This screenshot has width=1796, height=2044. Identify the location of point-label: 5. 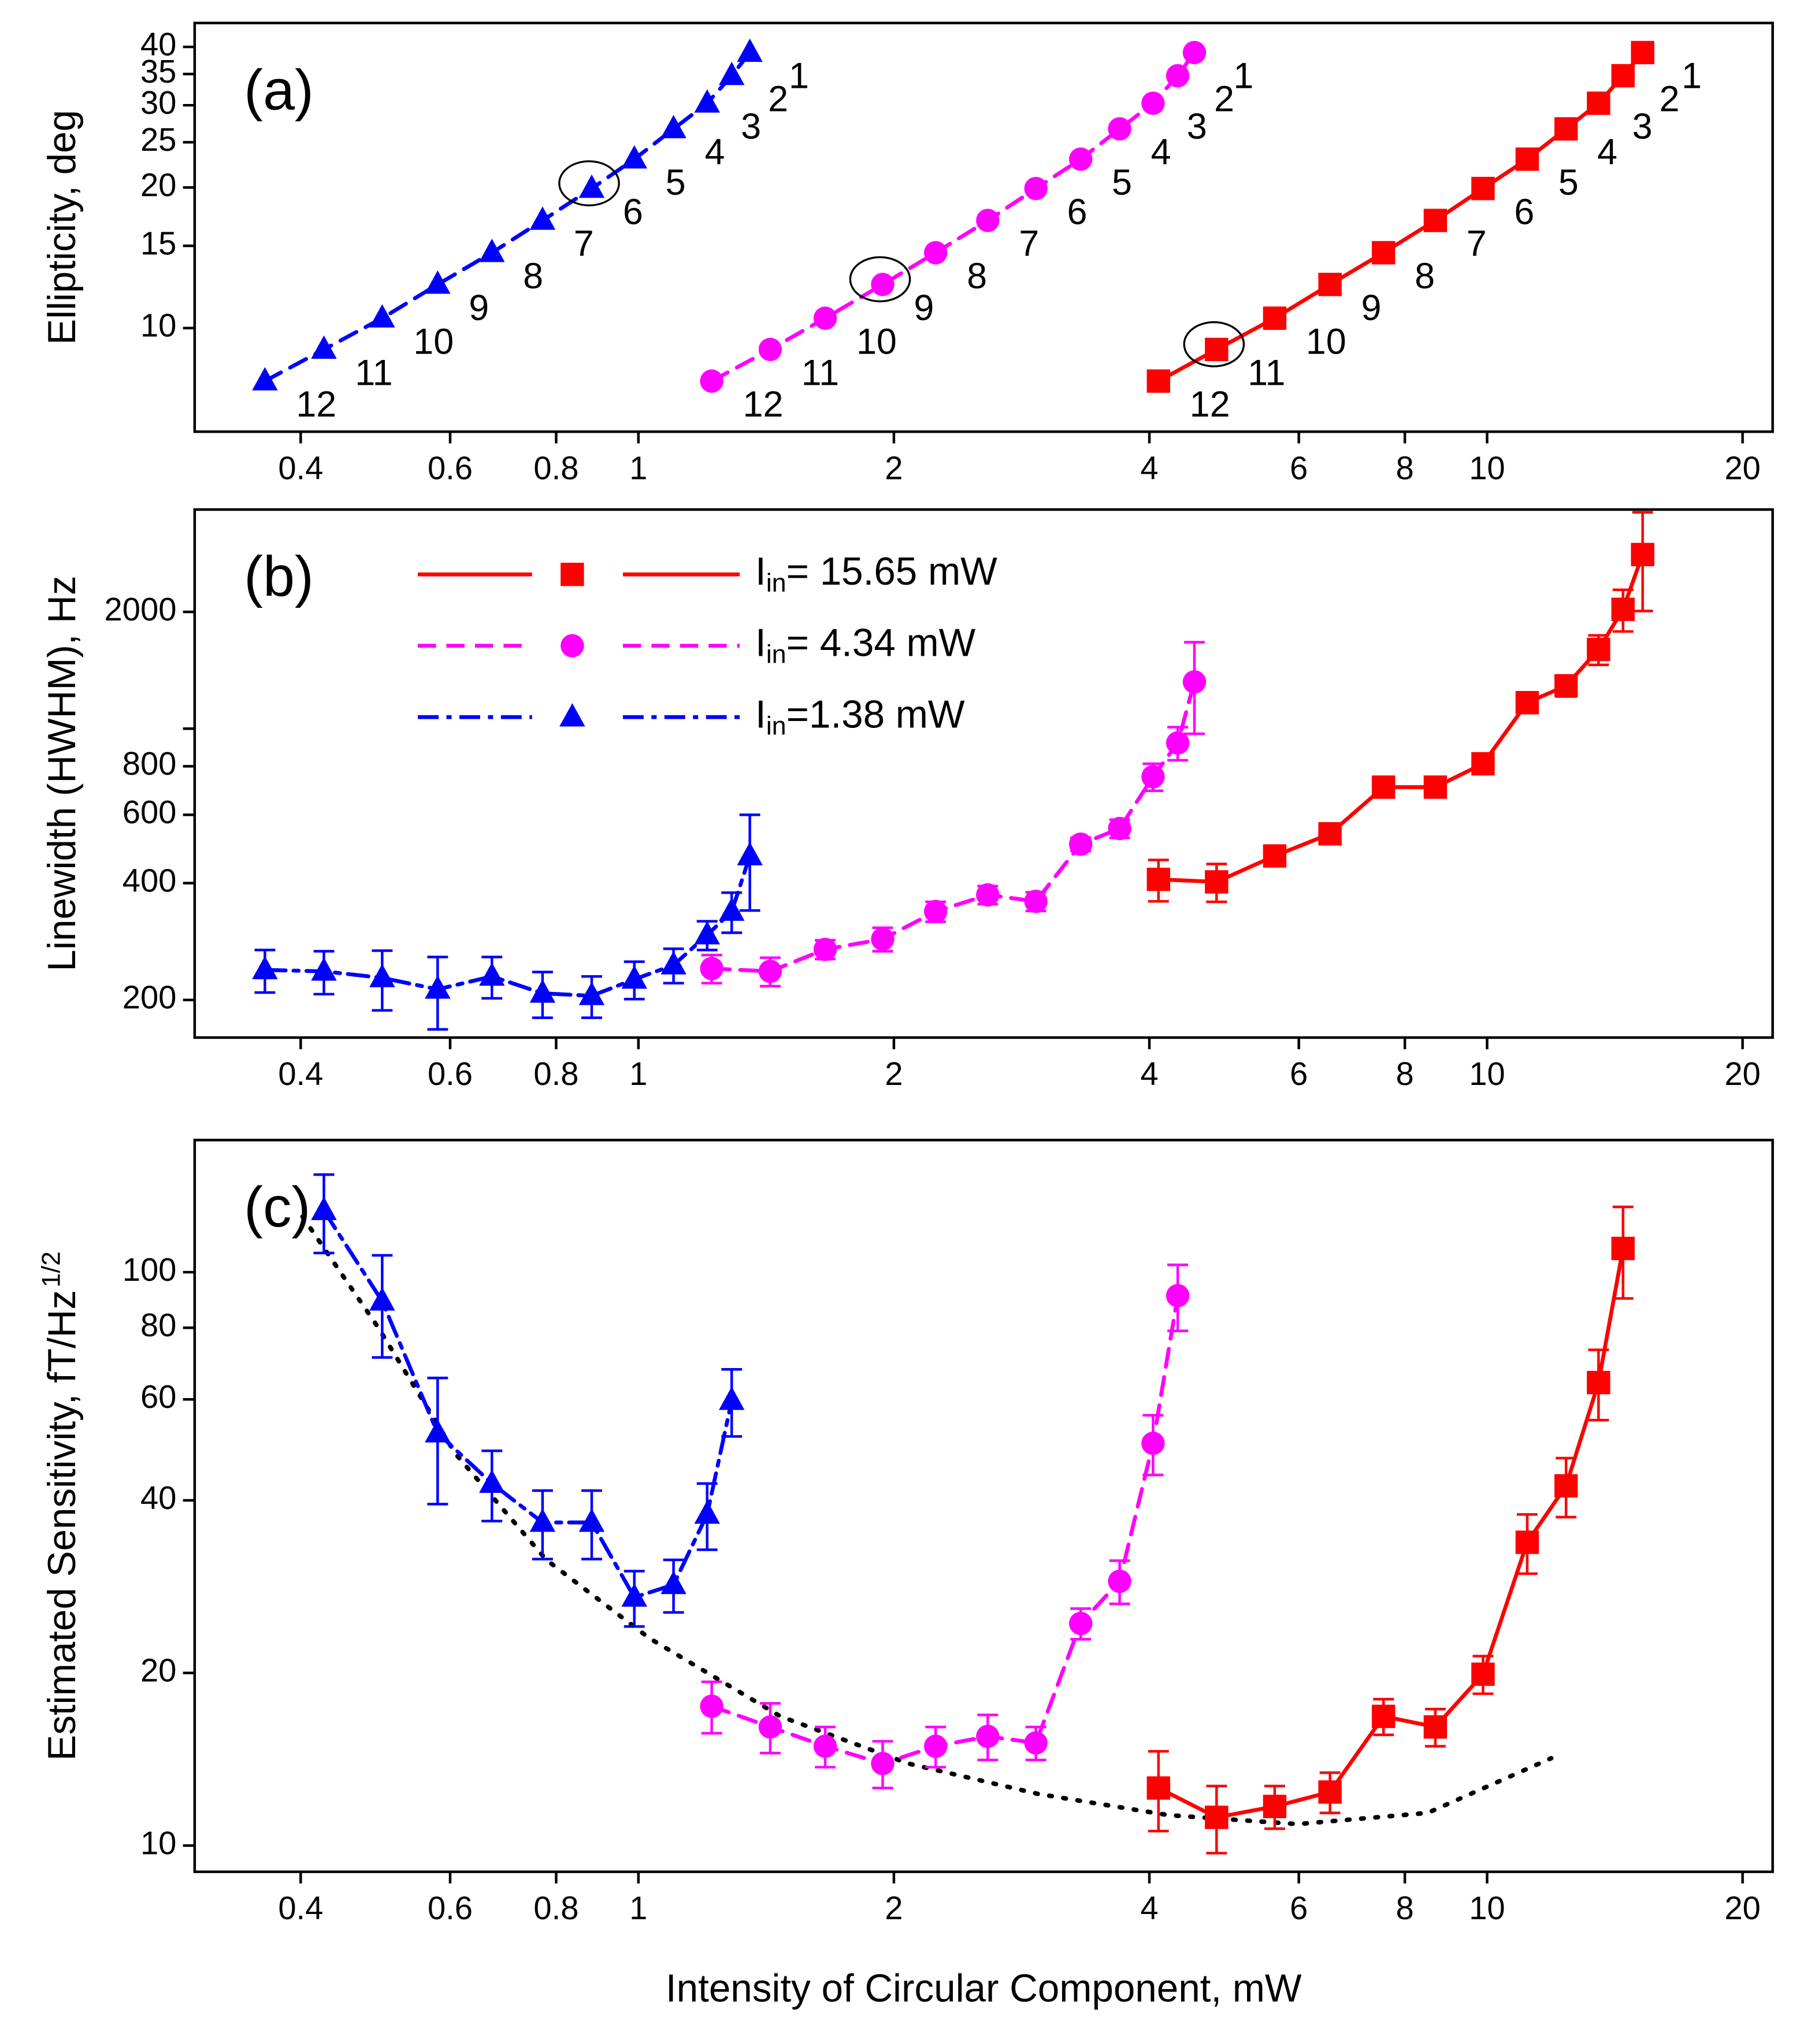
(676, 183).